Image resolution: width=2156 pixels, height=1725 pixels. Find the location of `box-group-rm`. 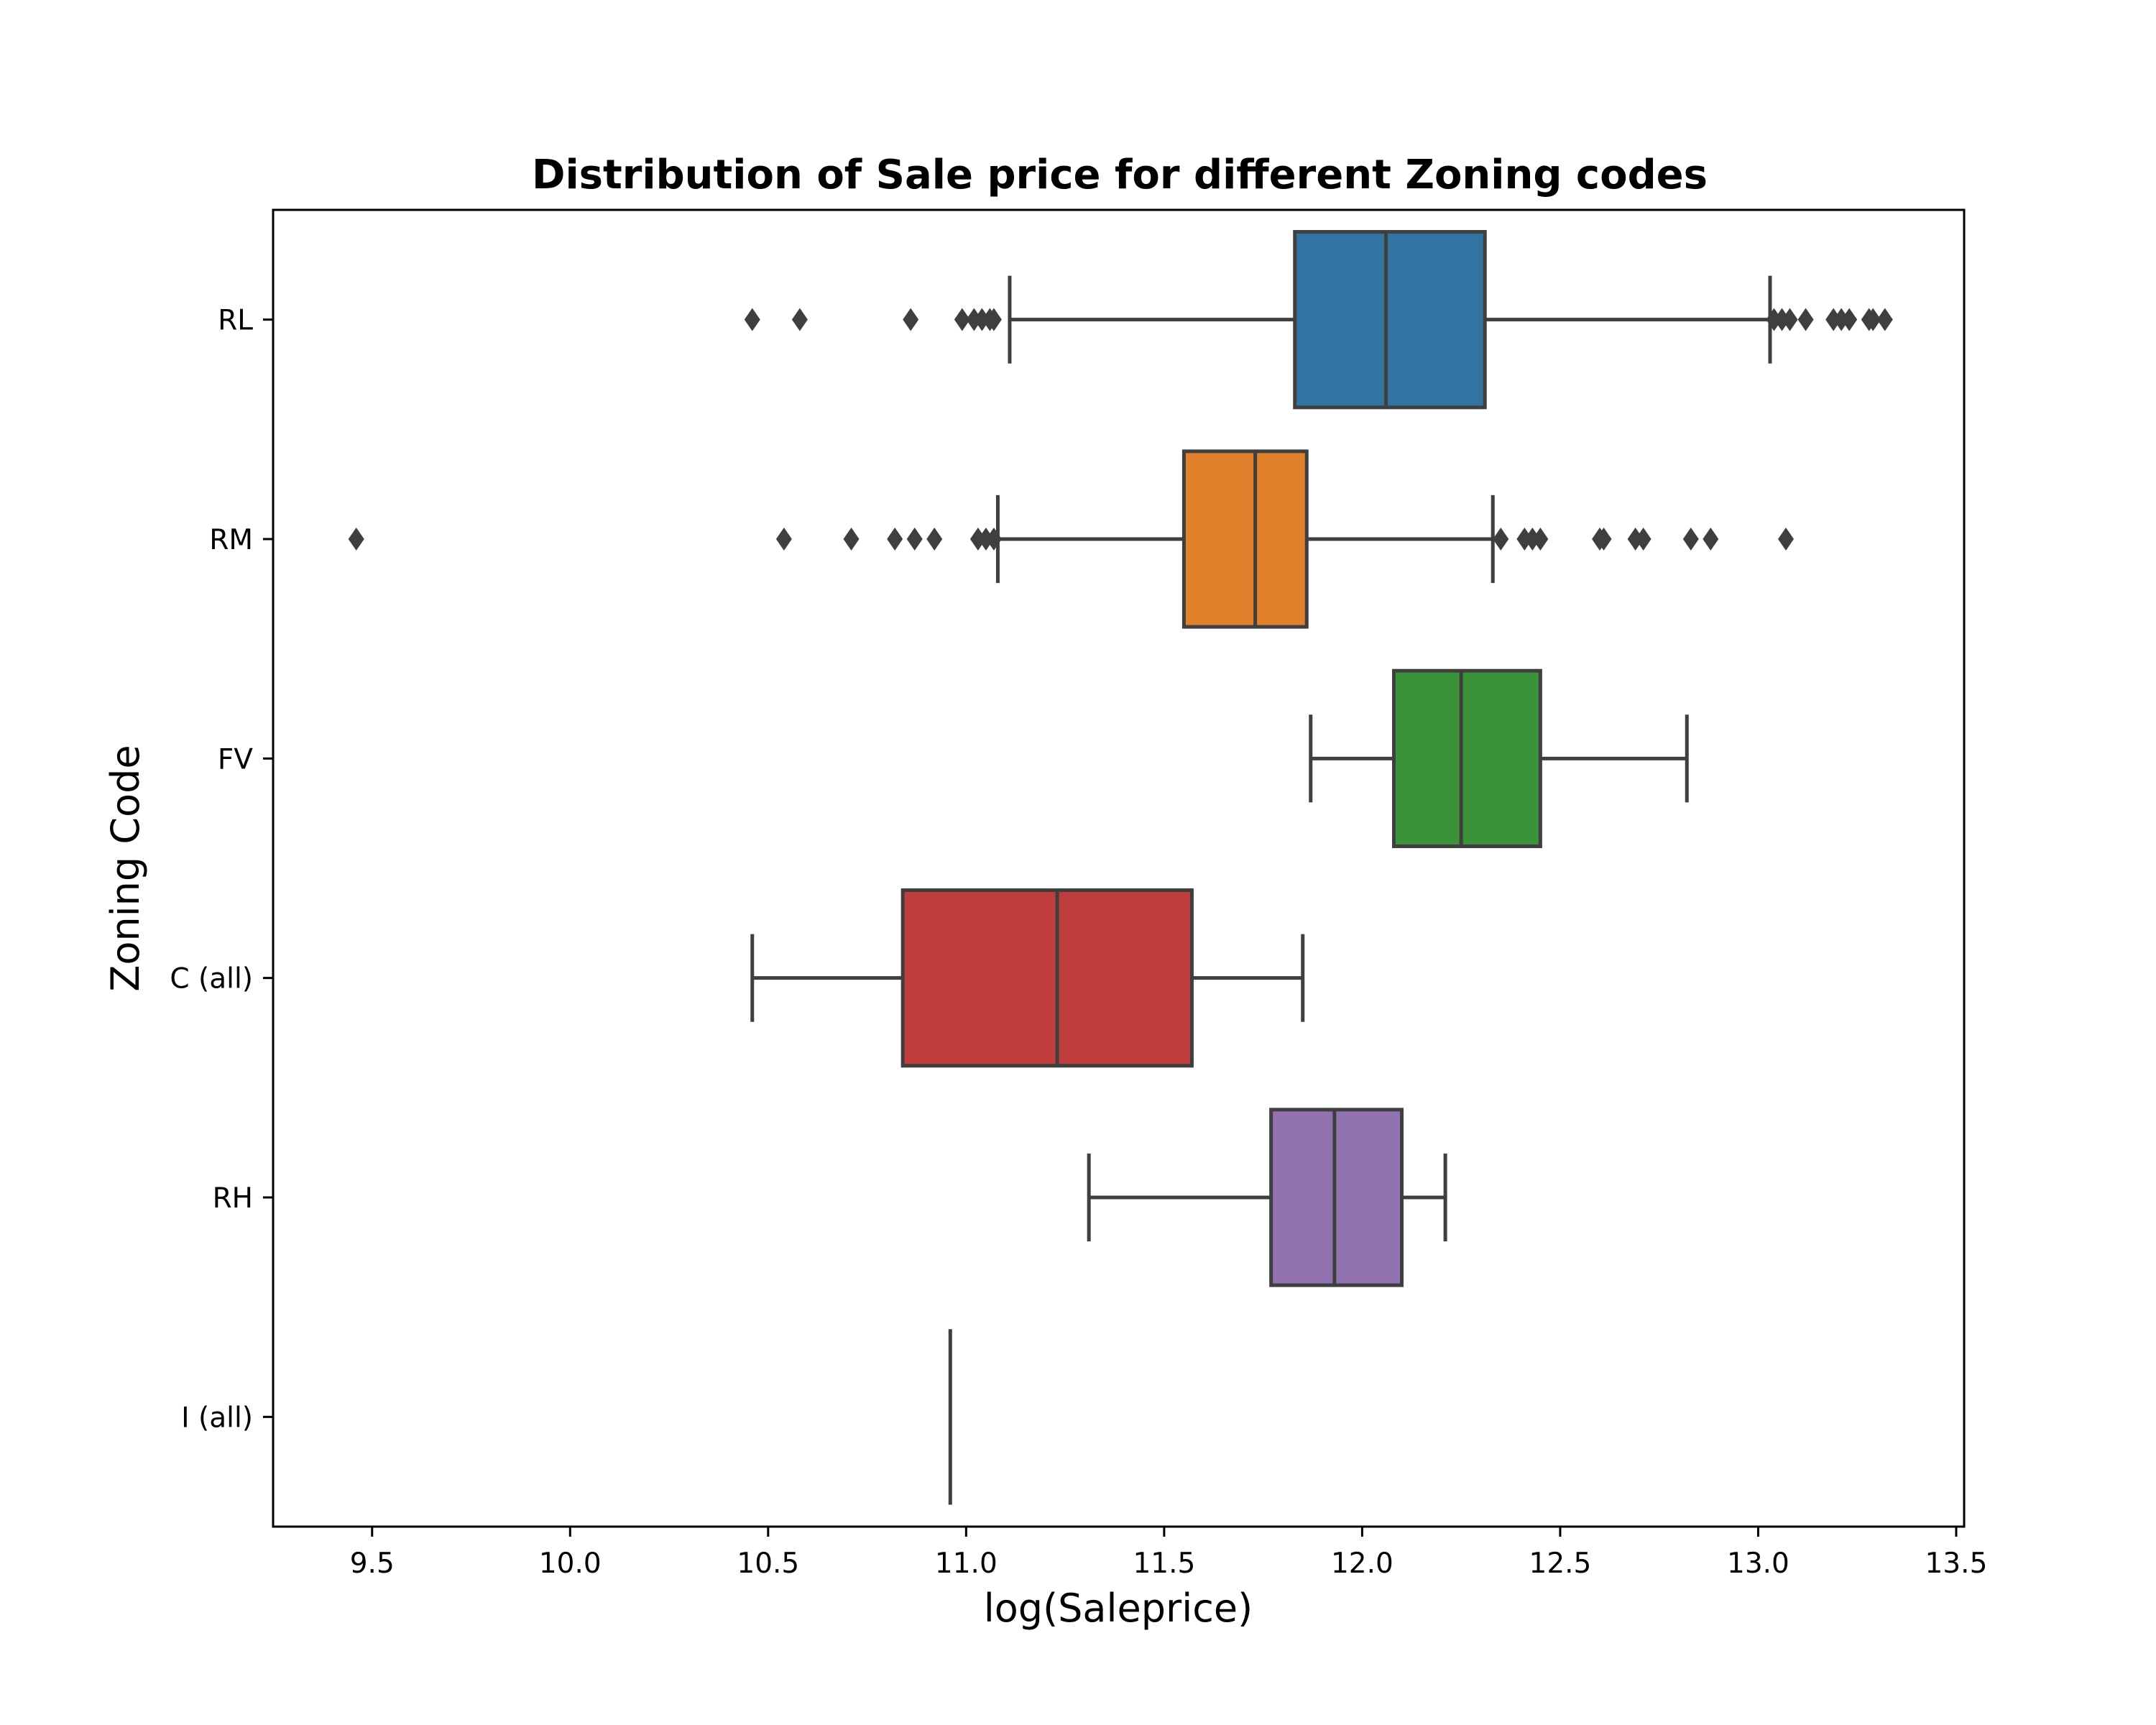

box-group-rm is located at coordinates (1071, 539).